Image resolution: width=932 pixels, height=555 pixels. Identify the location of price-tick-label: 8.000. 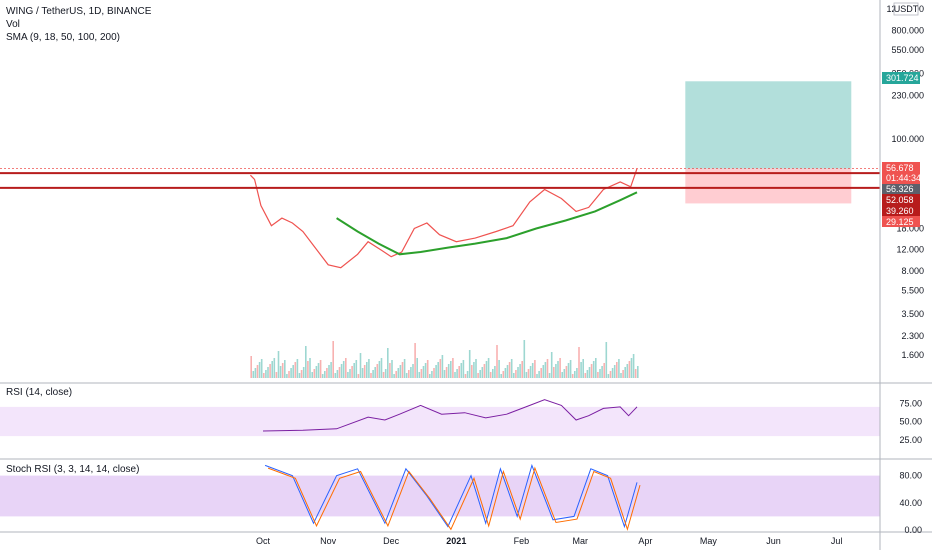
(912, 271).